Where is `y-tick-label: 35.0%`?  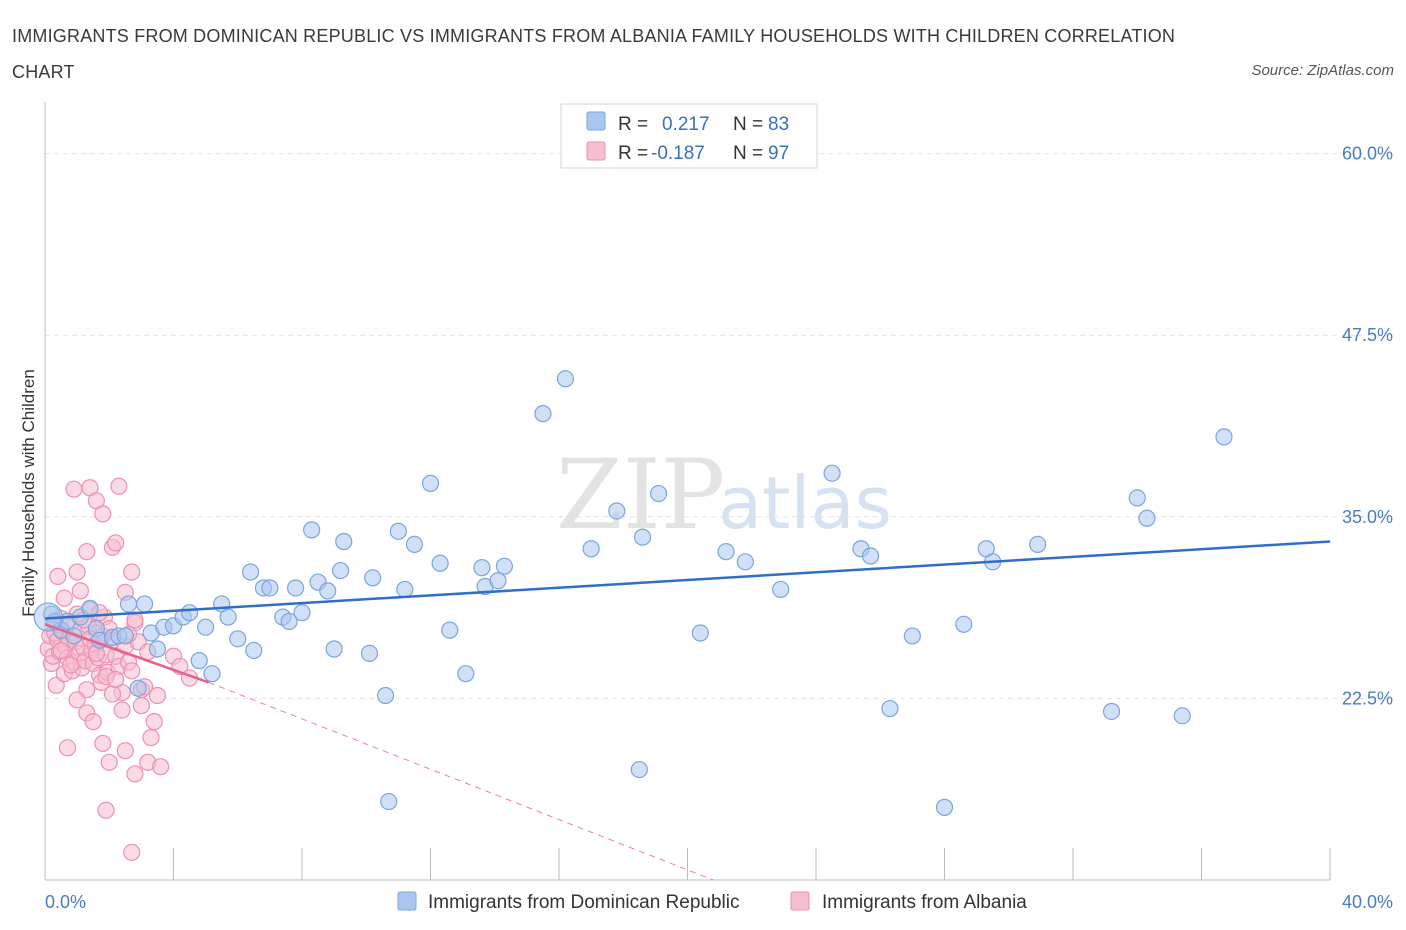
y-tick-label: 35.0% is located at coordinates (1367, 517).